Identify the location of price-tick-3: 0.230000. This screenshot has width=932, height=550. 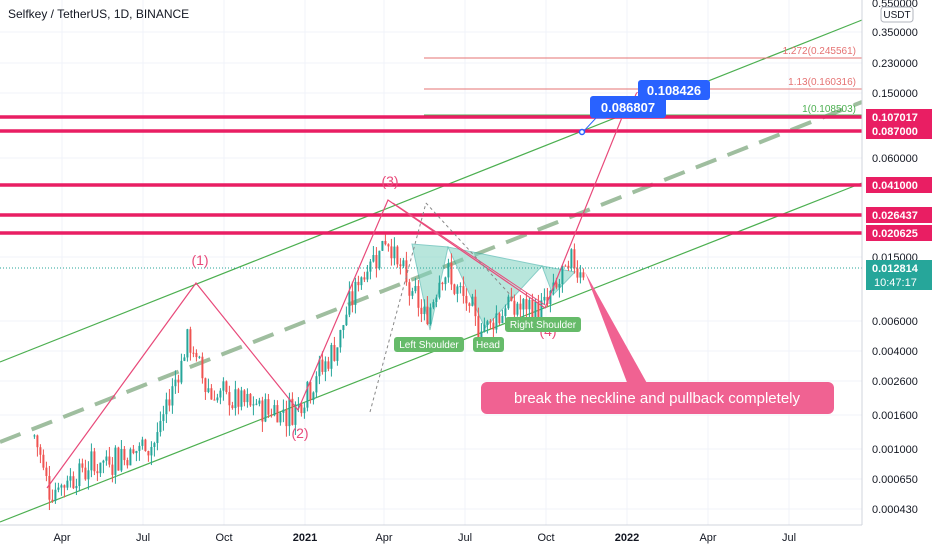
(895, 64).